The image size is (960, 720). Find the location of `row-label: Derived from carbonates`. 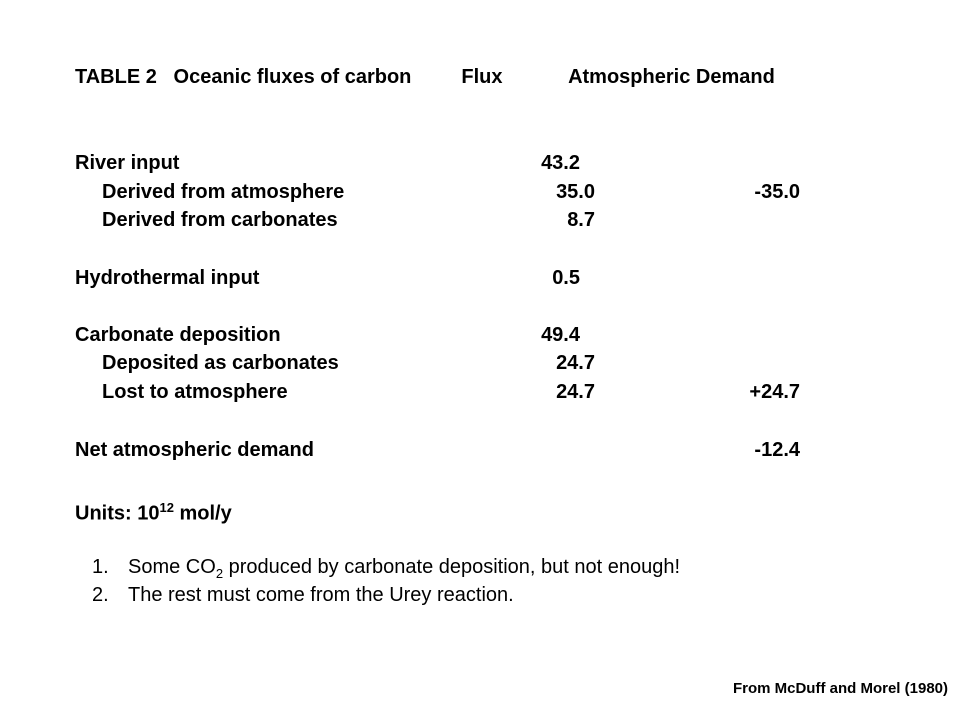

row-label: Derived from carbonates is located at coordinates (220, 220).